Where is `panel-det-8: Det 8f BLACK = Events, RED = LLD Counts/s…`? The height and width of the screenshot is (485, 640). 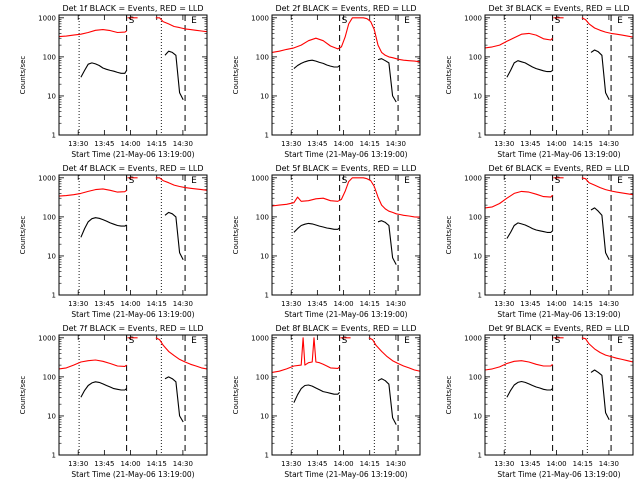 panel-det-8: Det 8f BLACK = Events, RED = LLD Counts/s… is located at coordinates (326, 401).